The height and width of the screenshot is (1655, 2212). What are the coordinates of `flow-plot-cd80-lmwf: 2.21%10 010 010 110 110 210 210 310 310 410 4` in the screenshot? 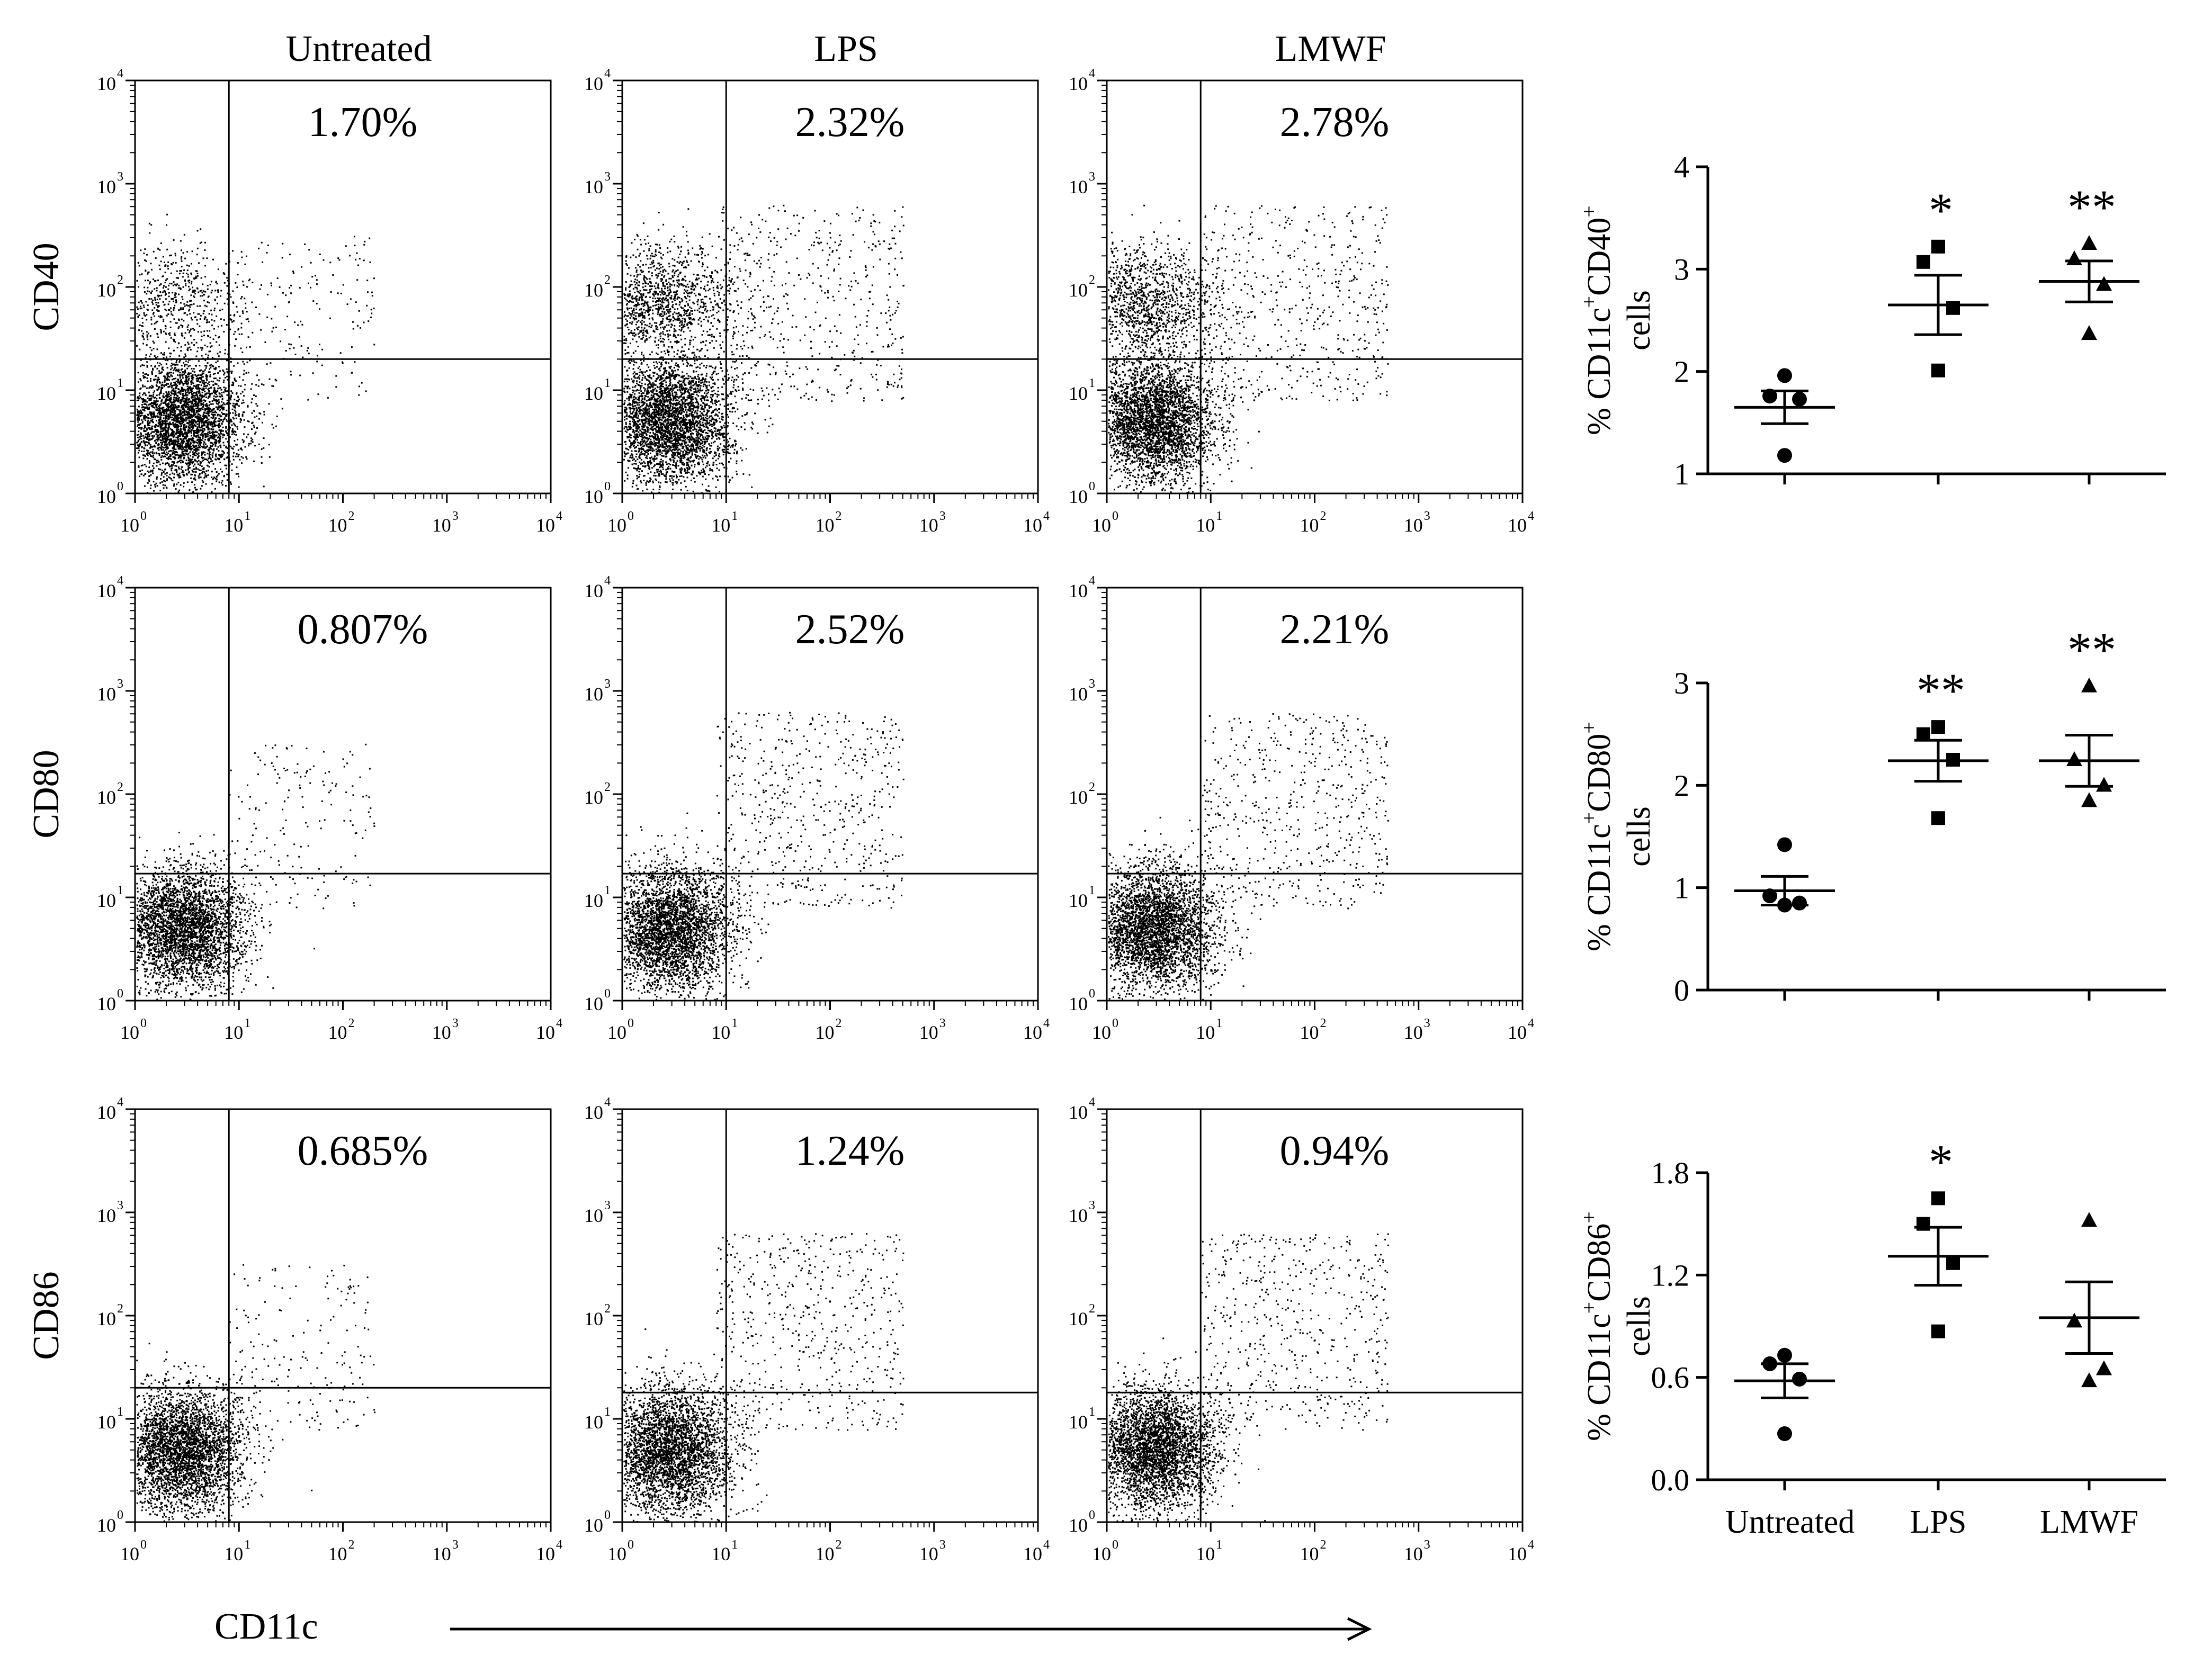 It's located at (1301, 809).